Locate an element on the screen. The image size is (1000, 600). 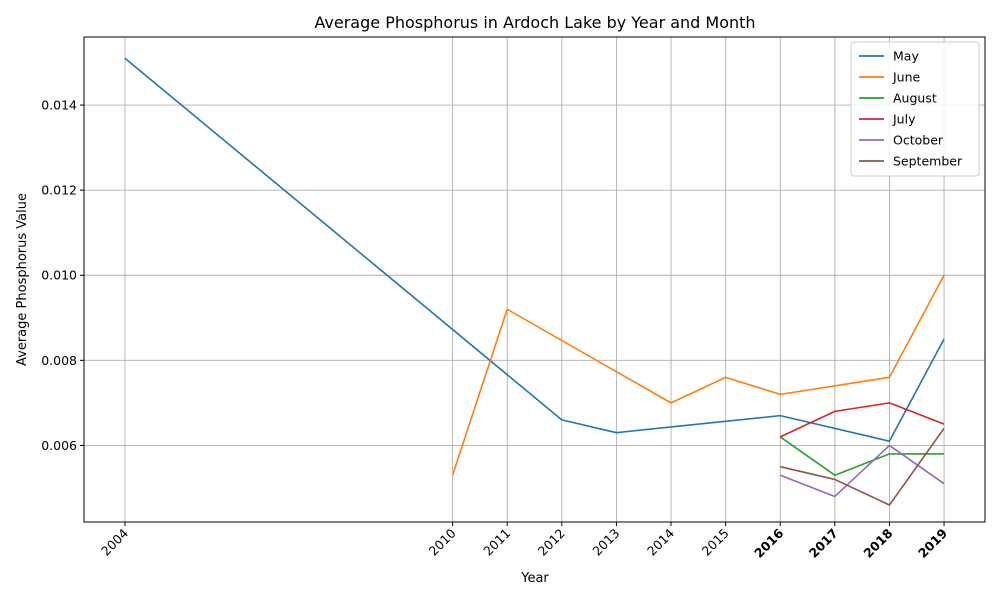
x-tick-label: 2017 is located at coordinates (823, 543).